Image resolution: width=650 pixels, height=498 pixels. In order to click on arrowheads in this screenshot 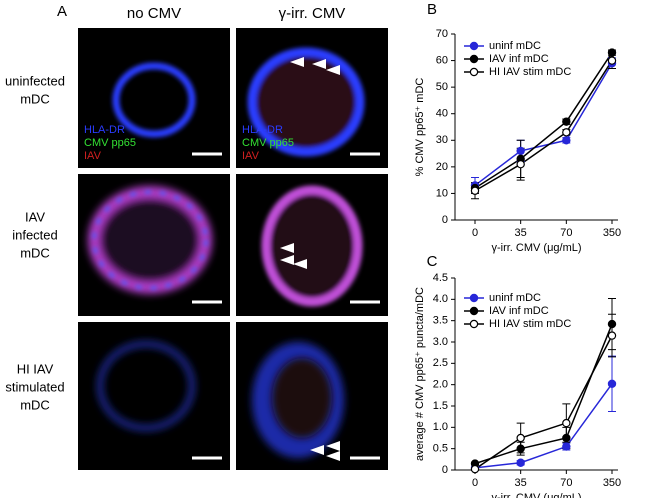, I will do `click(310, 259)`.